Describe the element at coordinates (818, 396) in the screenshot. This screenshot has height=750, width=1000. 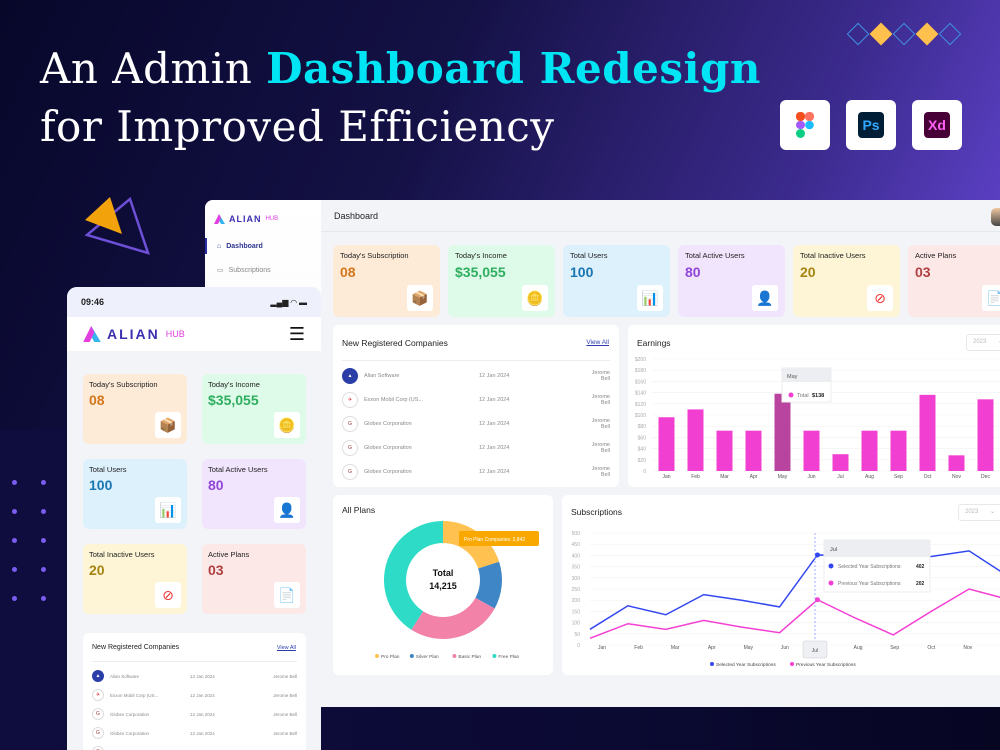
I see `svg-text: $138` at that location.